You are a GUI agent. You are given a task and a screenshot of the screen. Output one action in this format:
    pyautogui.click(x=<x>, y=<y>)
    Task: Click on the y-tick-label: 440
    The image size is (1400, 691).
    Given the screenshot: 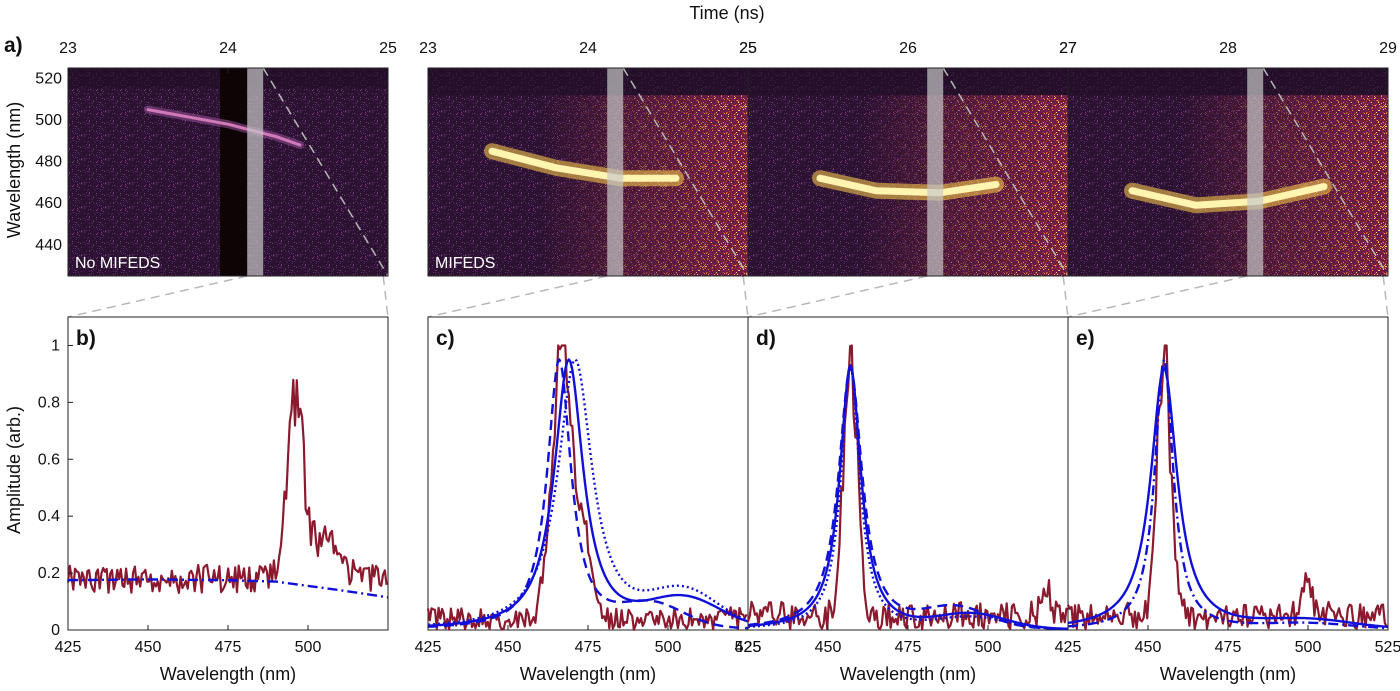 What is the action you would take?
    pyautogui.click(x=48, y=245)
    